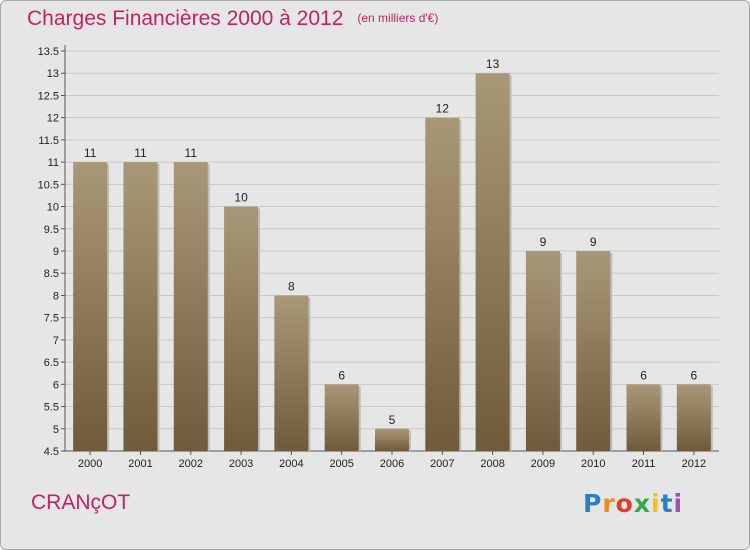  Describe the element at coordinates (90, 464) in the screenshot. I see `x-tick-label: 2000` at that location.